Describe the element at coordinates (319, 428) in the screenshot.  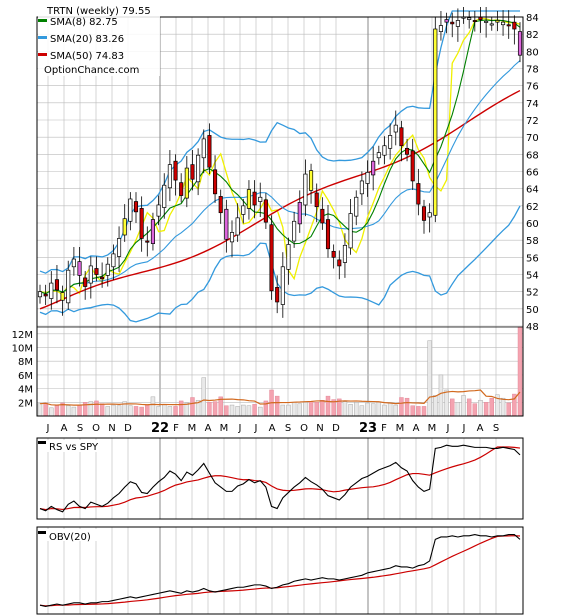
I see `month-label: N` at that location.